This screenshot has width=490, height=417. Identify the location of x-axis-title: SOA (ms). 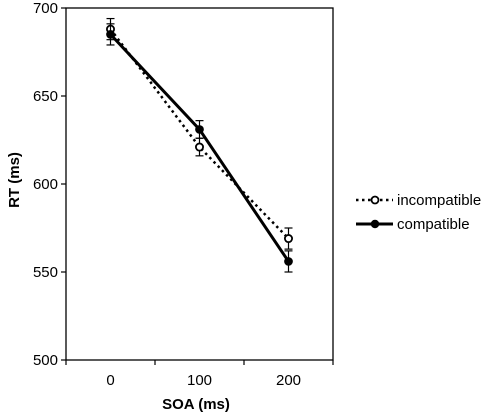
(196, 404).